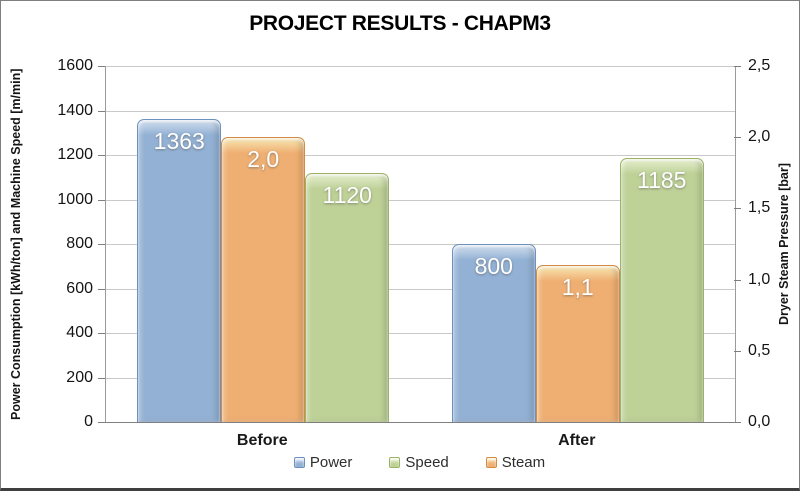 This screenshot has width=800, height=491. What do you see at coordinates (759, 279) in the screenshot?
I see `y-tick-label-right: 1,0` at bounding box center [759, 279].